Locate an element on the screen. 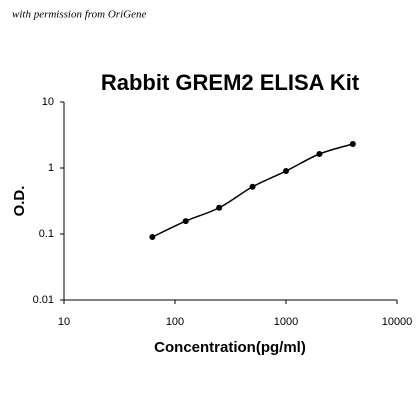 The image size is (420, 420). y-tick-label: 0.1 is located at coordinates (46, 234).